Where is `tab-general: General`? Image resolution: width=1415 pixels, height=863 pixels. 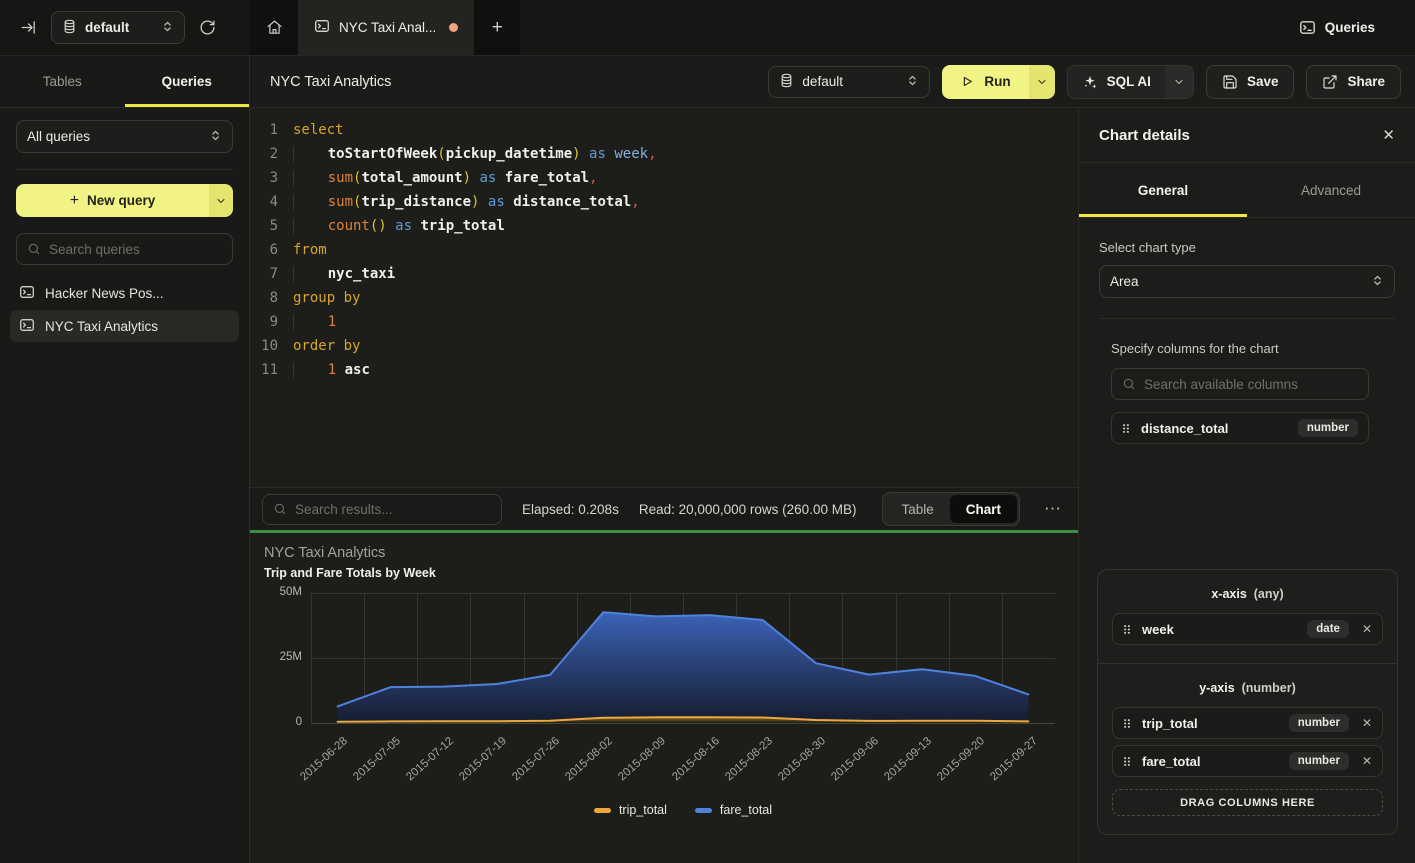
tab-general: General is located at coordinates (1163, 190).